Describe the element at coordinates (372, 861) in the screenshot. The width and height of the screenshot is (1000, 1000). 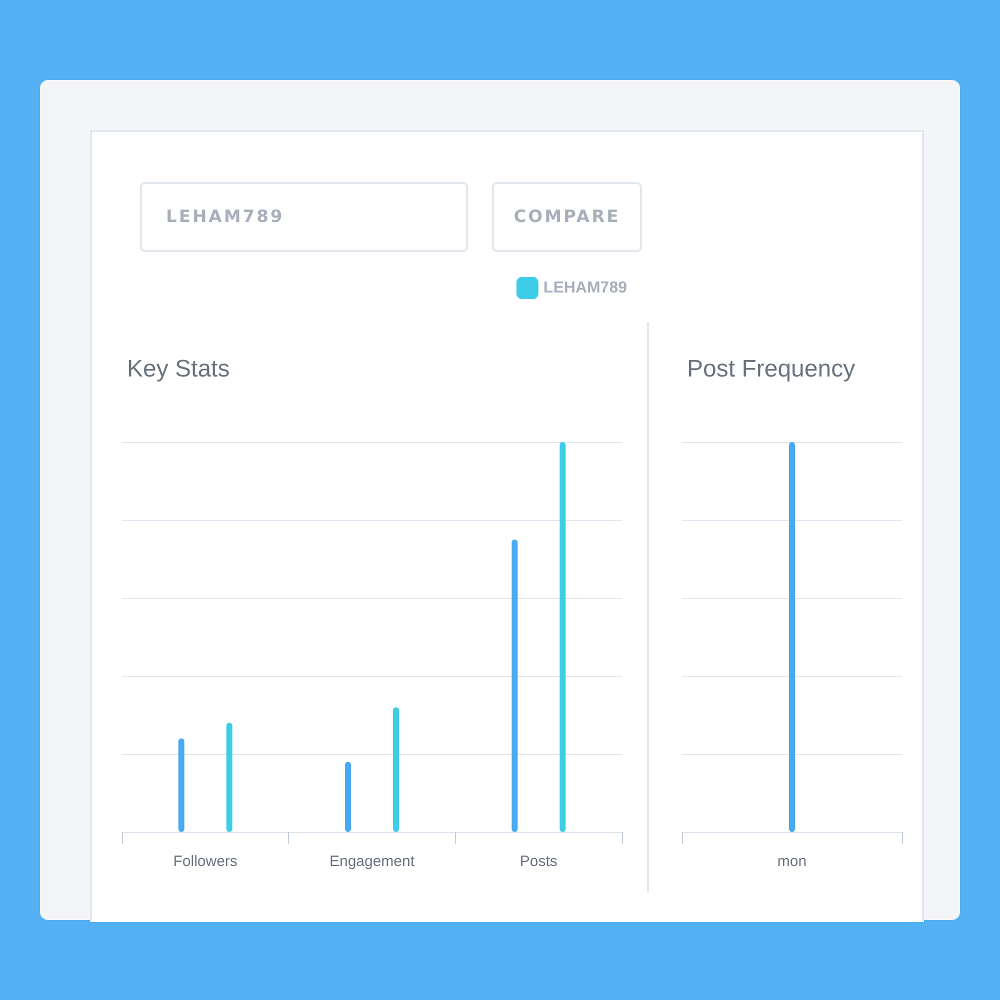
I see `x-tick-label: Engagement` at that location.